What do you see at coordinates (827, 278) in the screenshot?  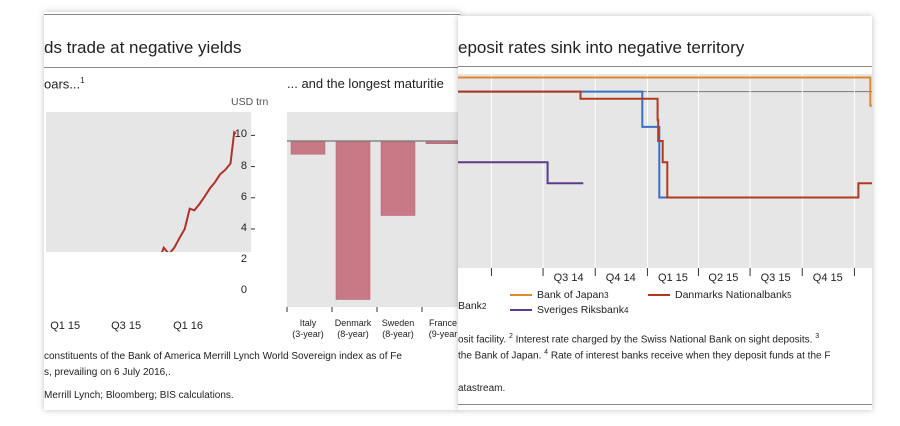 I see `x-tick-label: Q4 15` at bounding box center [827, 278].